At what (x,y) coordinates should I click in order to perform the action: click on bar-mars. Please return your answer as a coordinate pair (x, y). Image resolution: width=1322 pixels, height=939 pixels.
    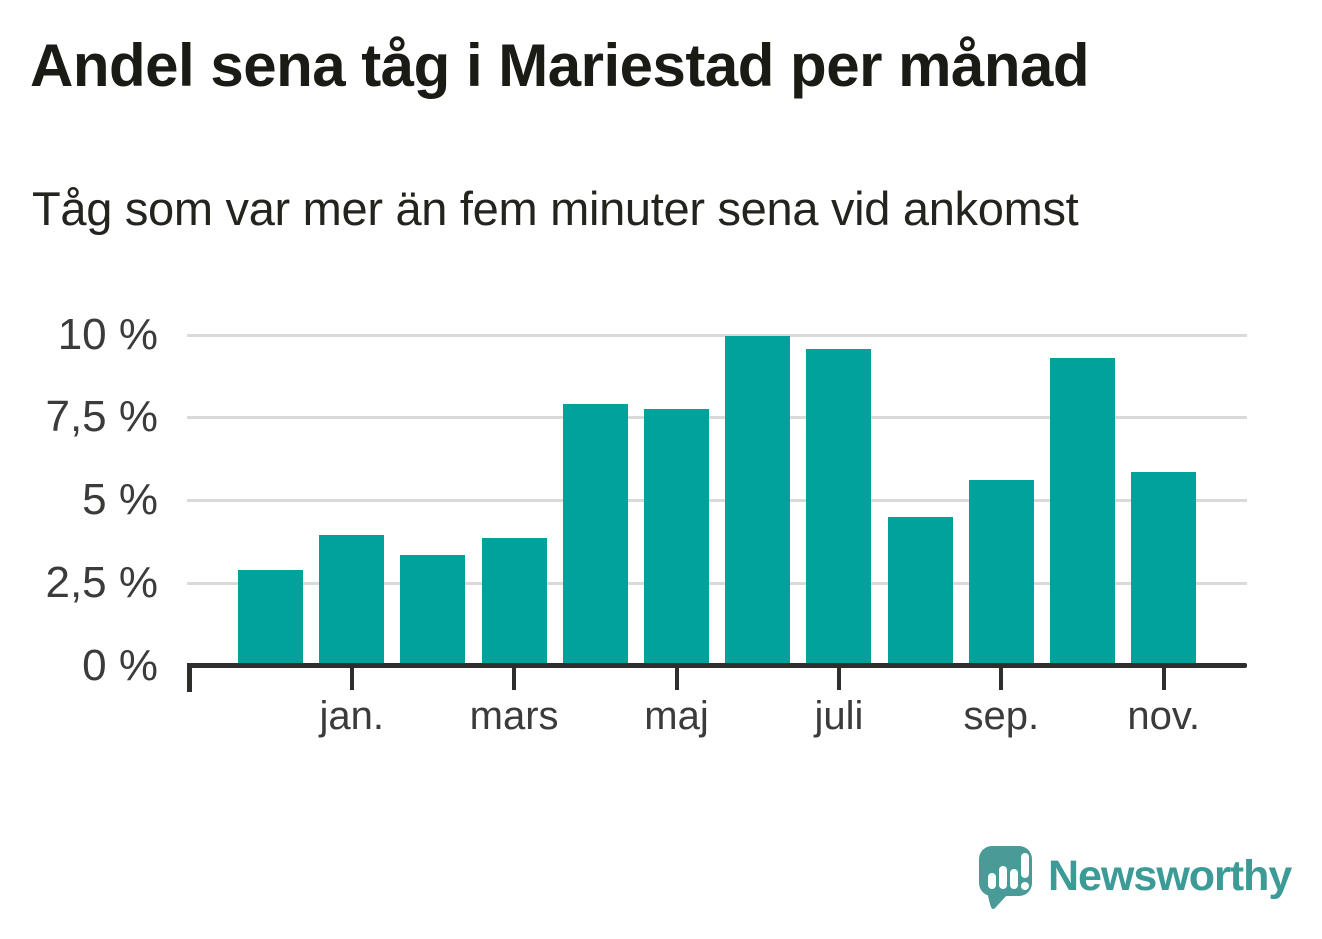
    Looking at the image, I should click on (514, 602).